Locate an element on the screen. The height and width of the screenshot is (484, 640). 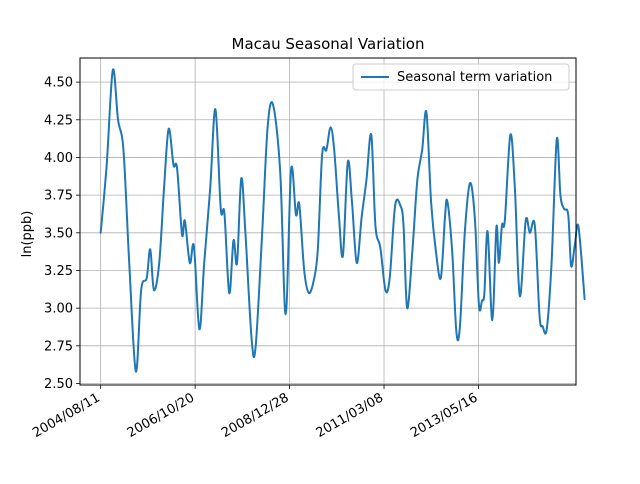
x-tick-label: 2008/12/28 is located at coordinates (255, 415).